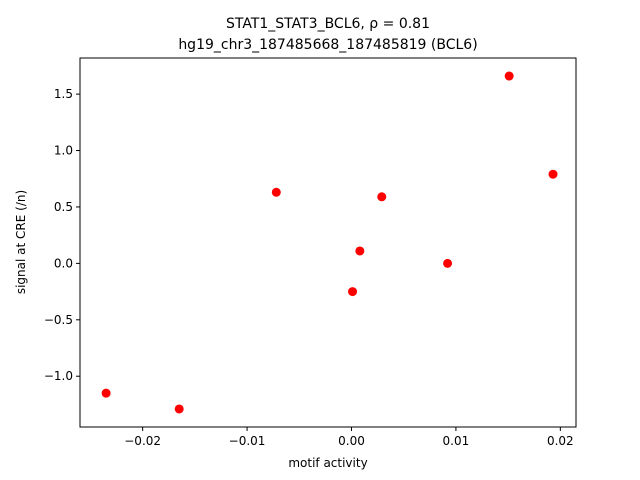 The image size is (640, 480). What do you see at coordinates (247, 441) in the screenshot?
I see `x-tick-label: −0.01` at bounding box center [247, 441].